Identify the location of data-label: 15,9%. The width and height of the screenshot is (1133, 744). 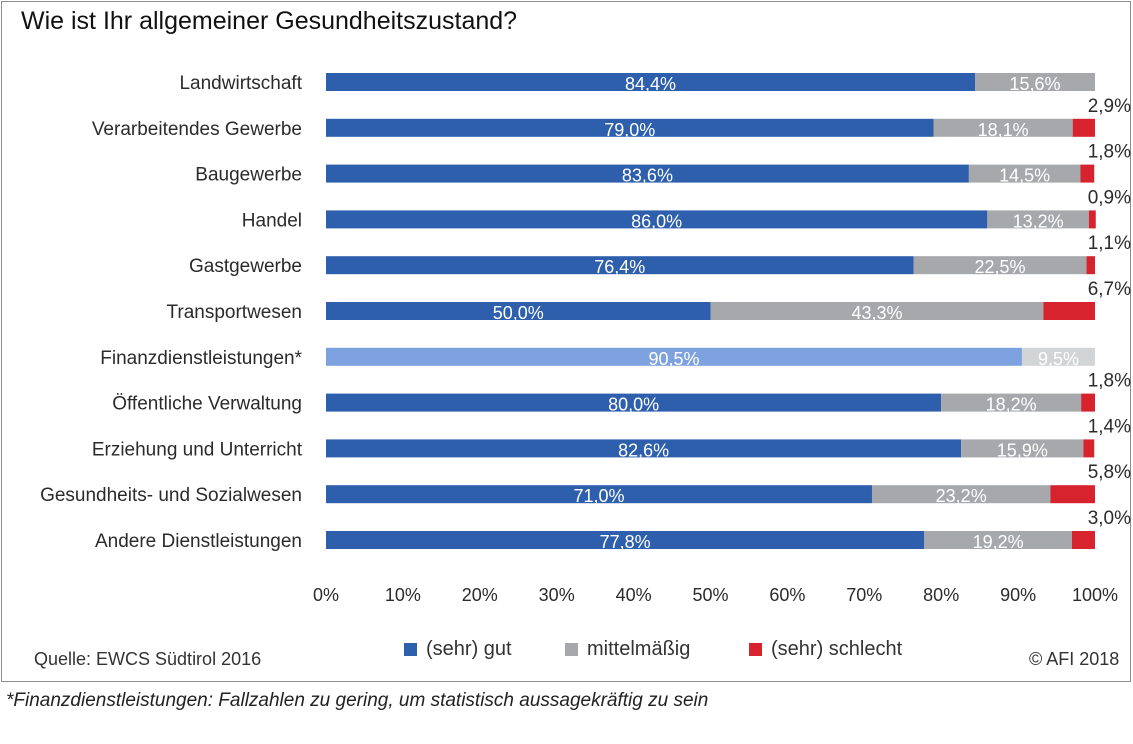
(1022, 450).